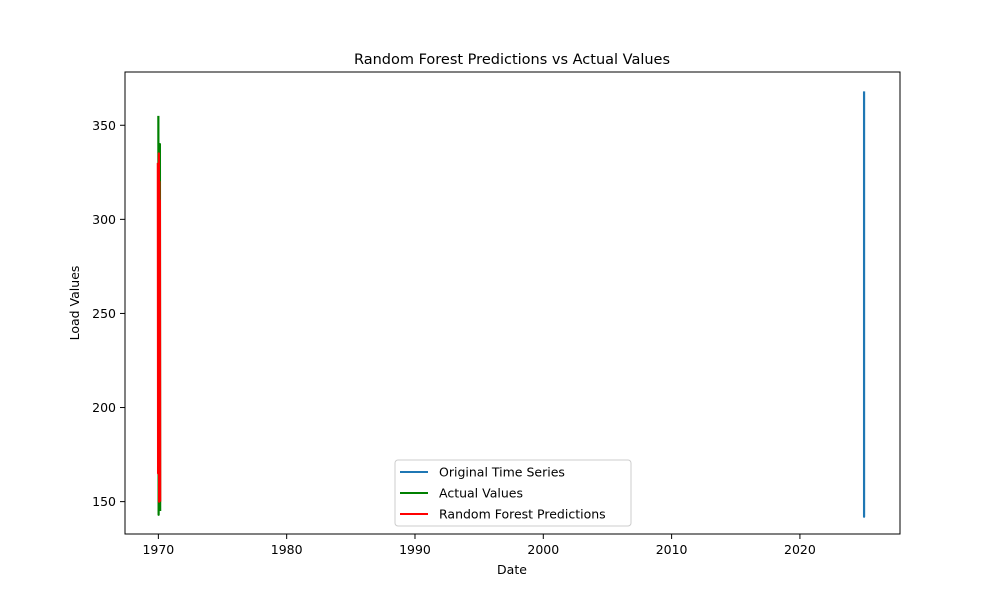  What do you see at coordinates (672, 549) in the screenshot?
I see `x-tick-label-4: 2010` at bounding box center [672, 549].